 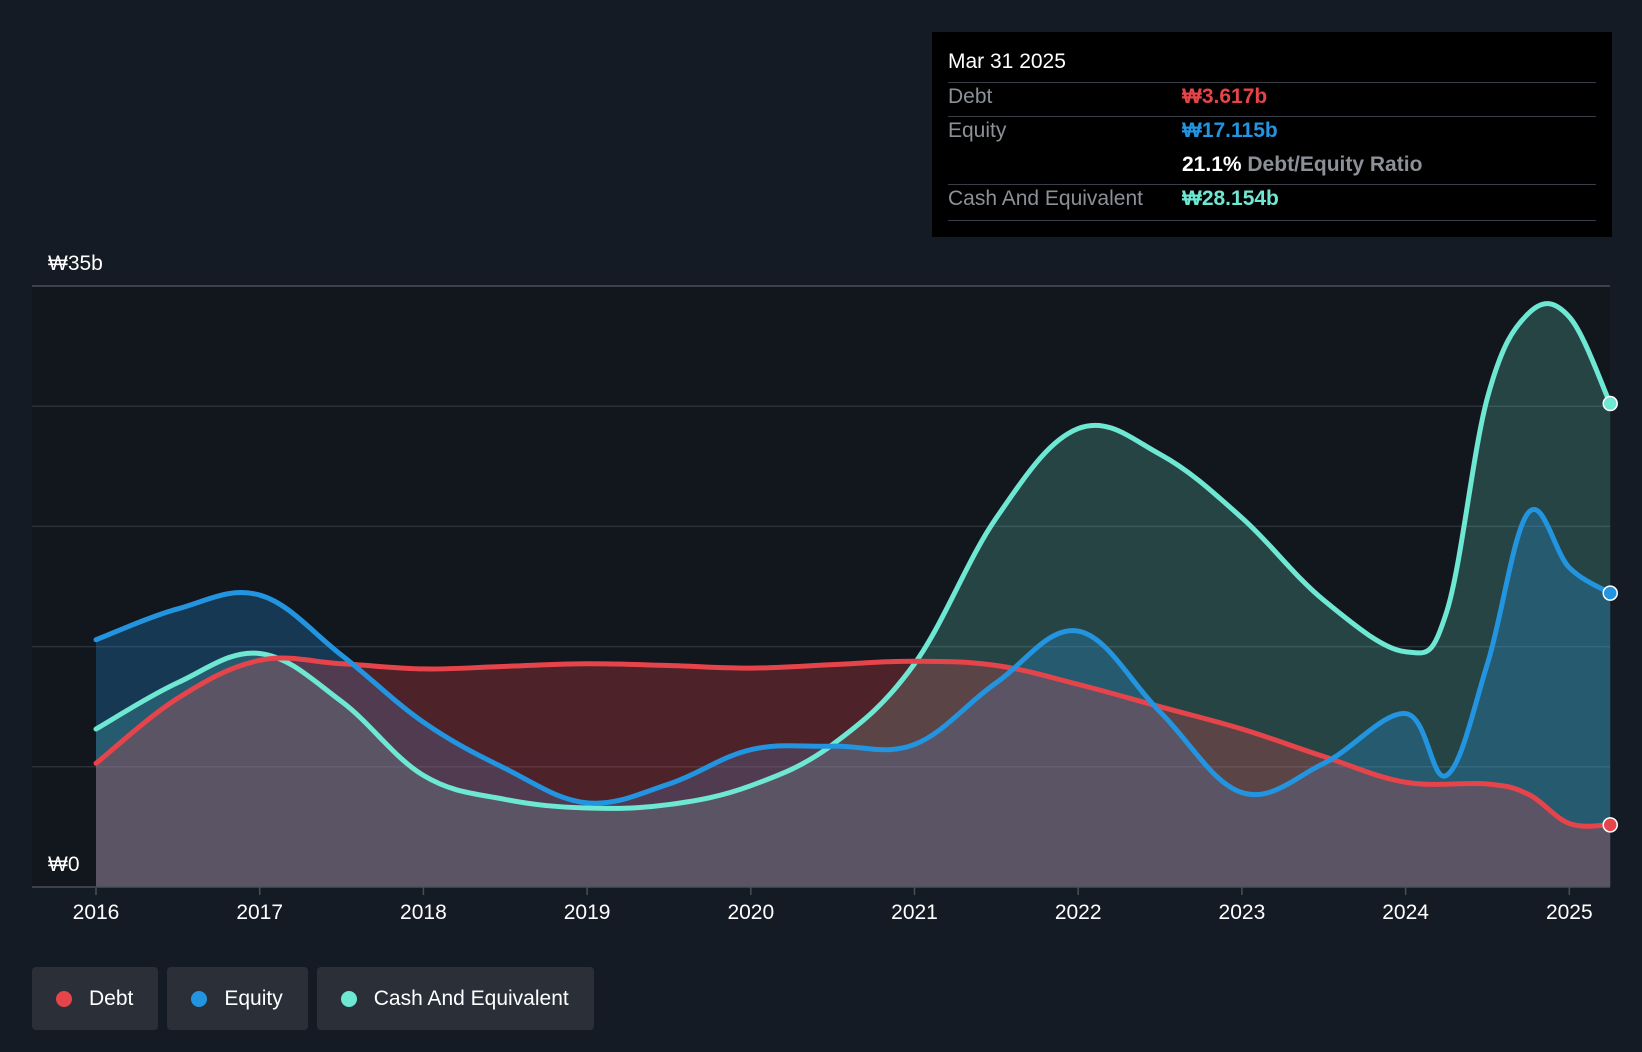 I want to click on x-axis: 2016 2017 2018 2019 2020 2021 2022 2023 2024 2025, so click(x=833, y=905).